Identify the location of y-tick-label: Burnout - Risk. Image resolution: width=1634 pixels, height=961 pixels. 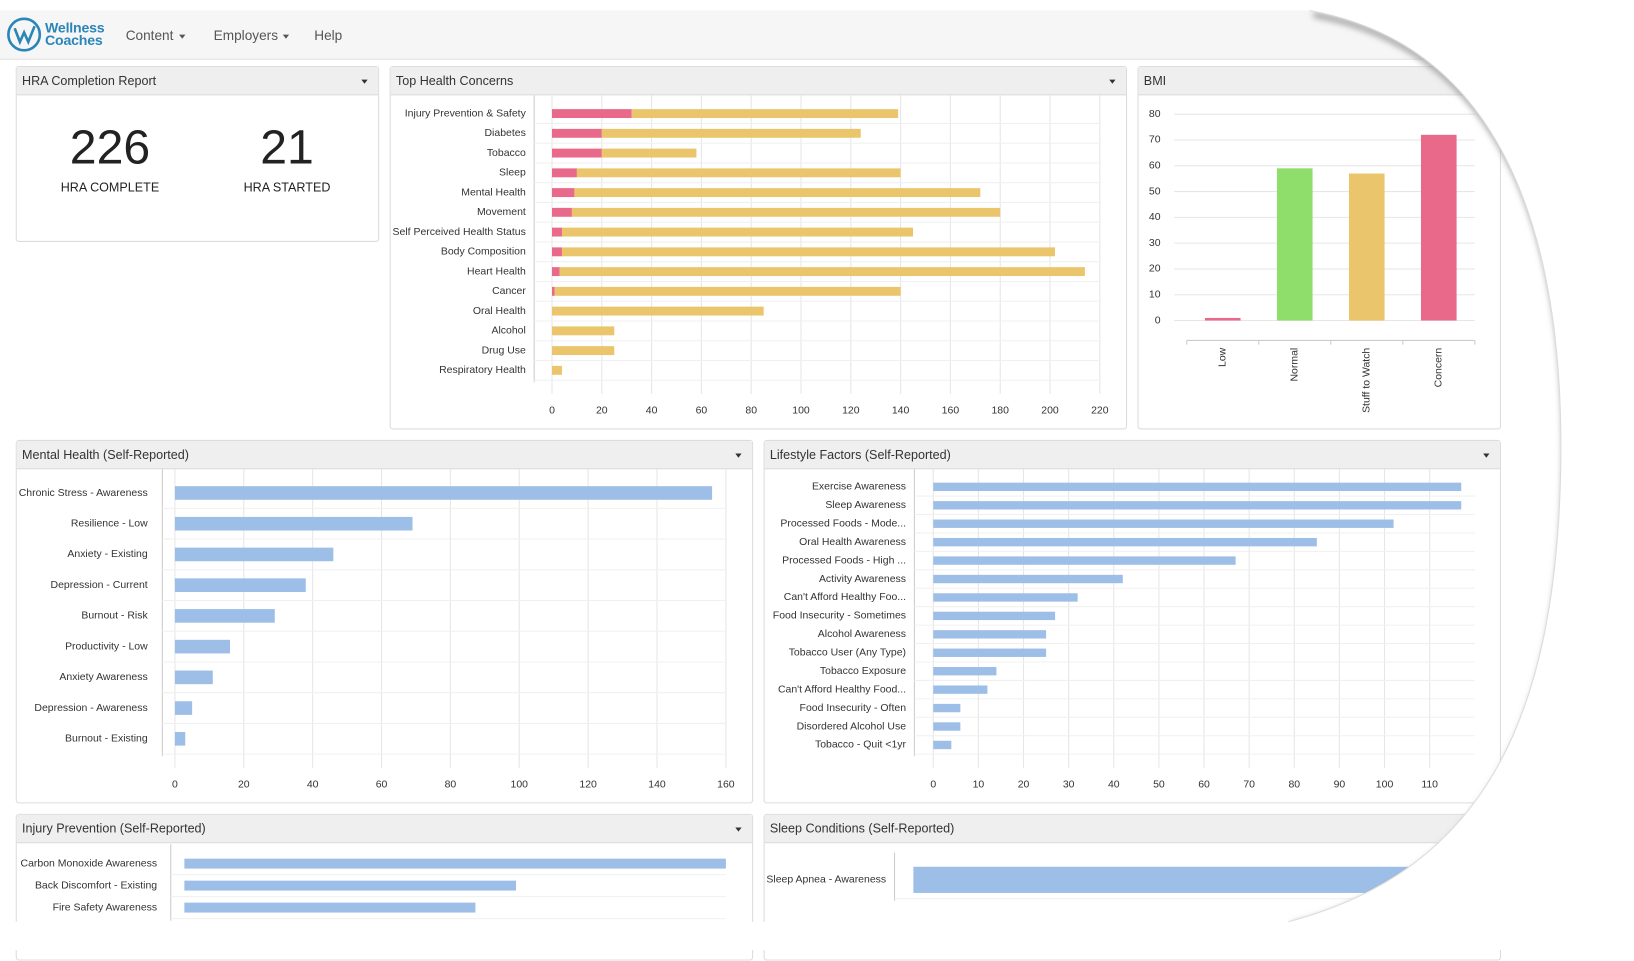
(114, 616).